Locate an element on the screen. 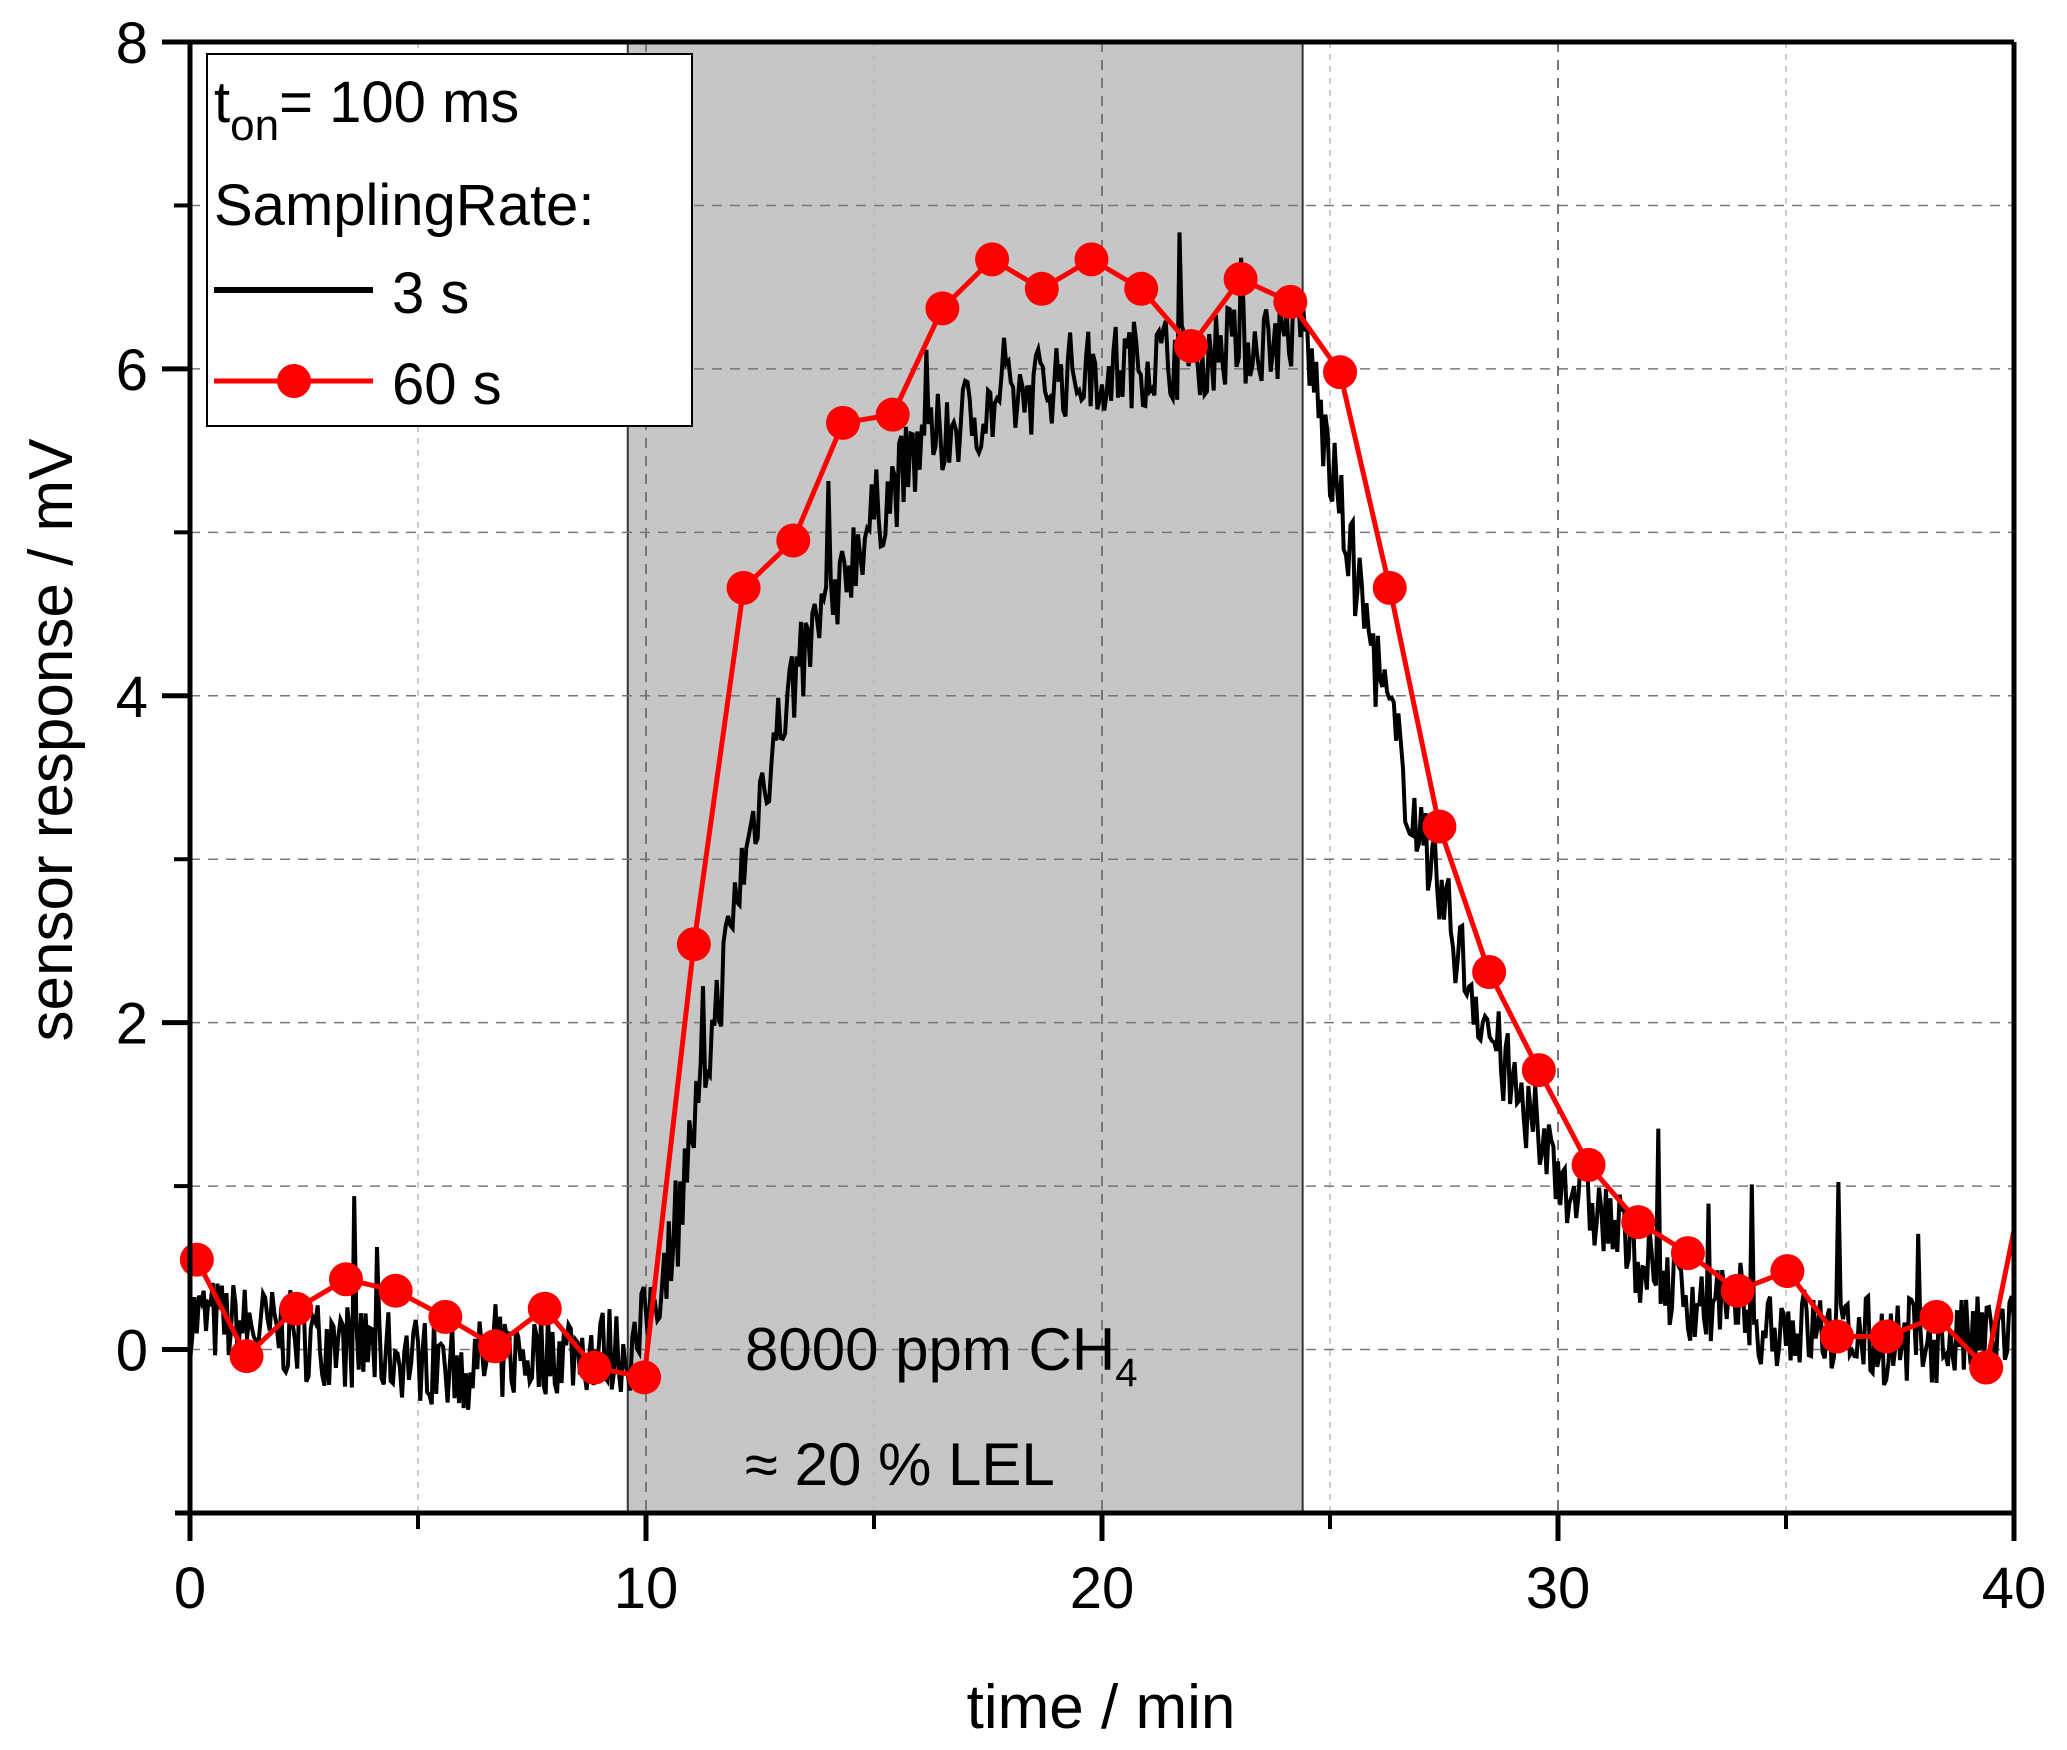 The width and height of the screenshot is (2067, 1750). svg-text: 8000 ppm CH4 is located at coordinates (941, 1355).